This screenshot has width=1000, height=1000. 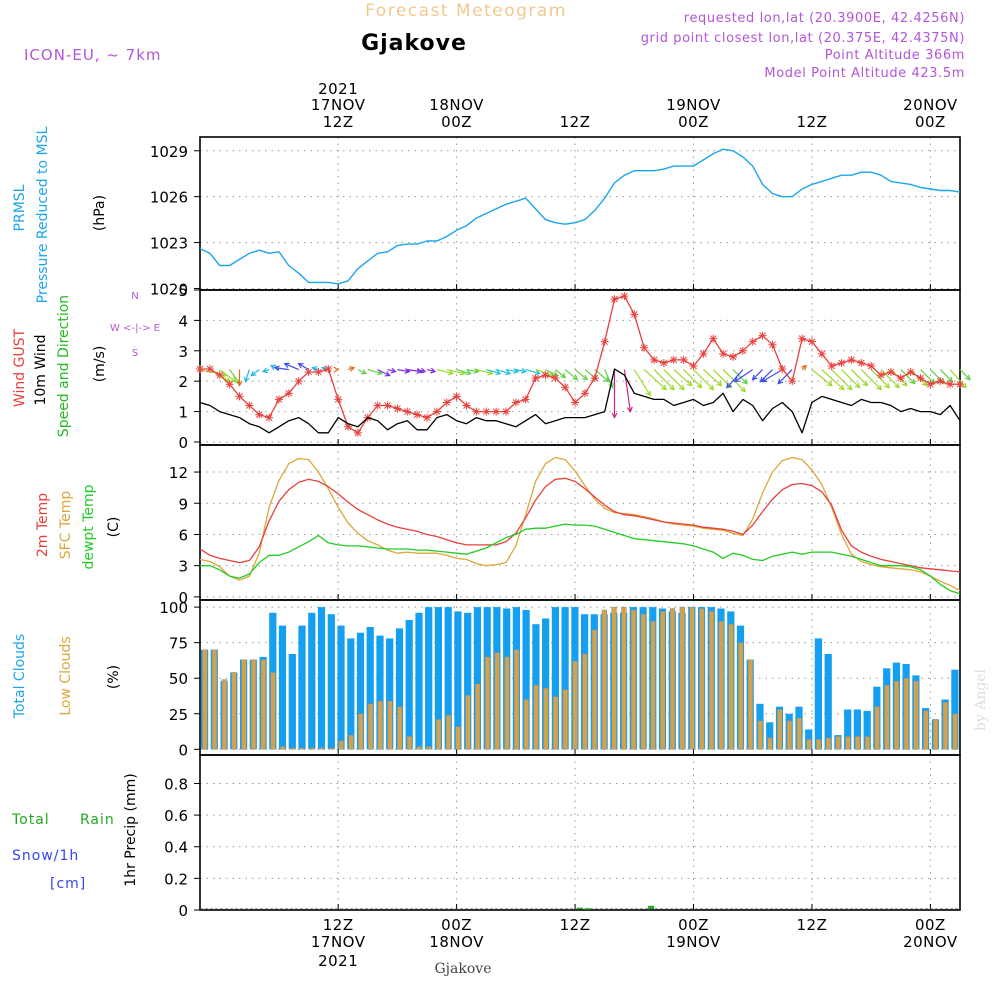 What do you see at coordinates (183, 352) in the screenshot?
I see `wind-tick-label: 3` at bounding box center [183, 352].